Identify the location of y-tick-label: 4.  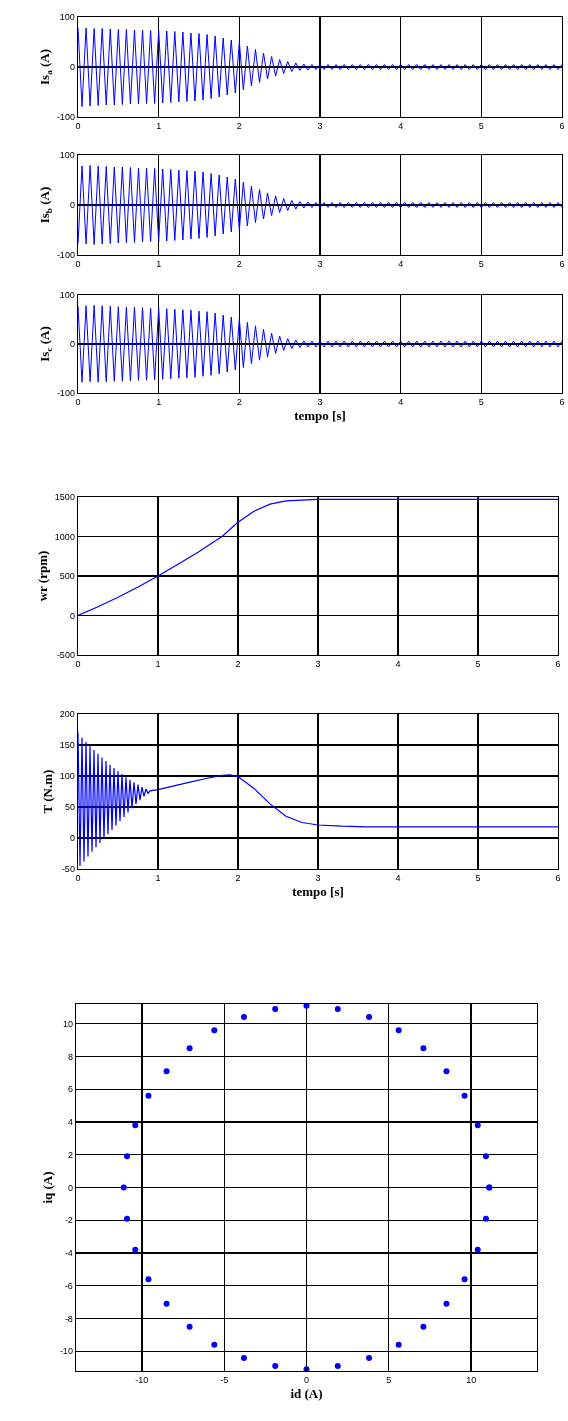
(70, 1122).